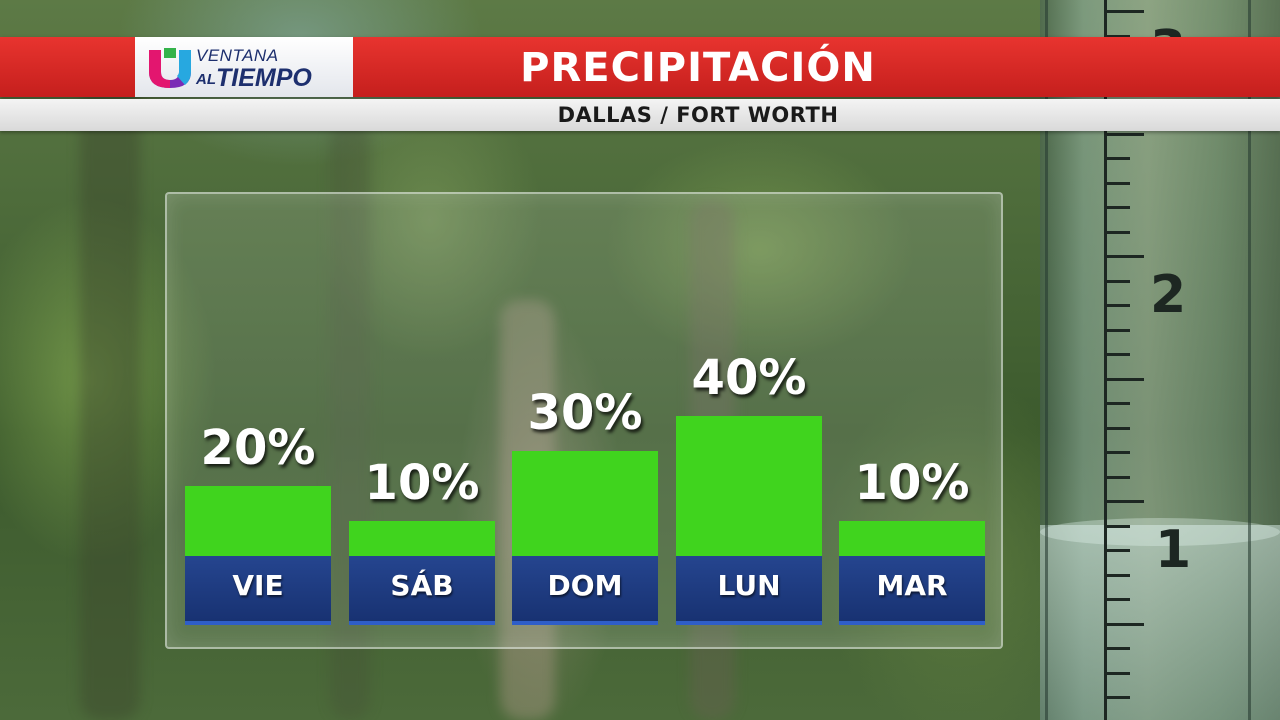 This screenshot has height=720, width=1280. I want to click on day-label: SÁB, so click(422, 590).